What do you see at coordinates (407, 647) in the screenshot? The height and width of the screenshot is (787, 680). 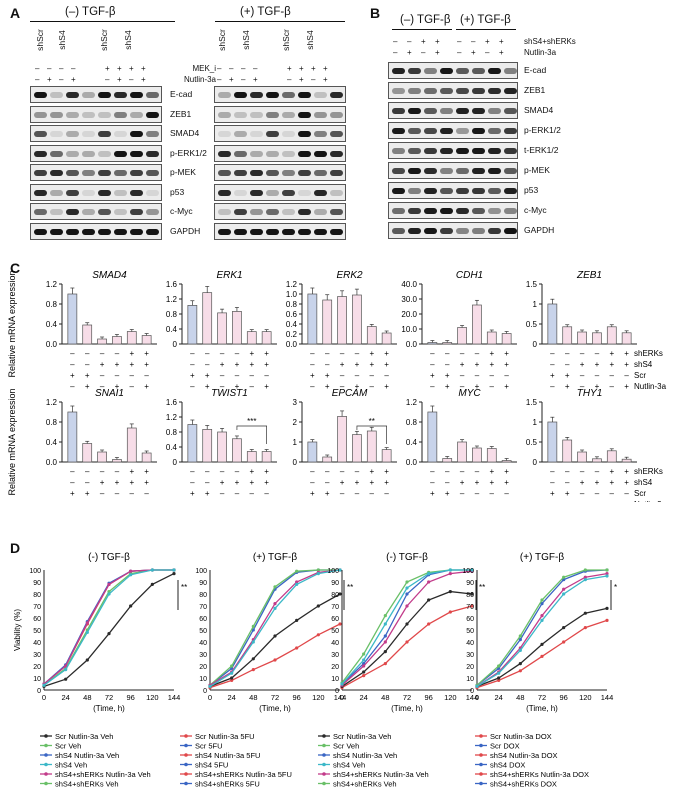 I see `series-line` at bounding box center [407, 647].